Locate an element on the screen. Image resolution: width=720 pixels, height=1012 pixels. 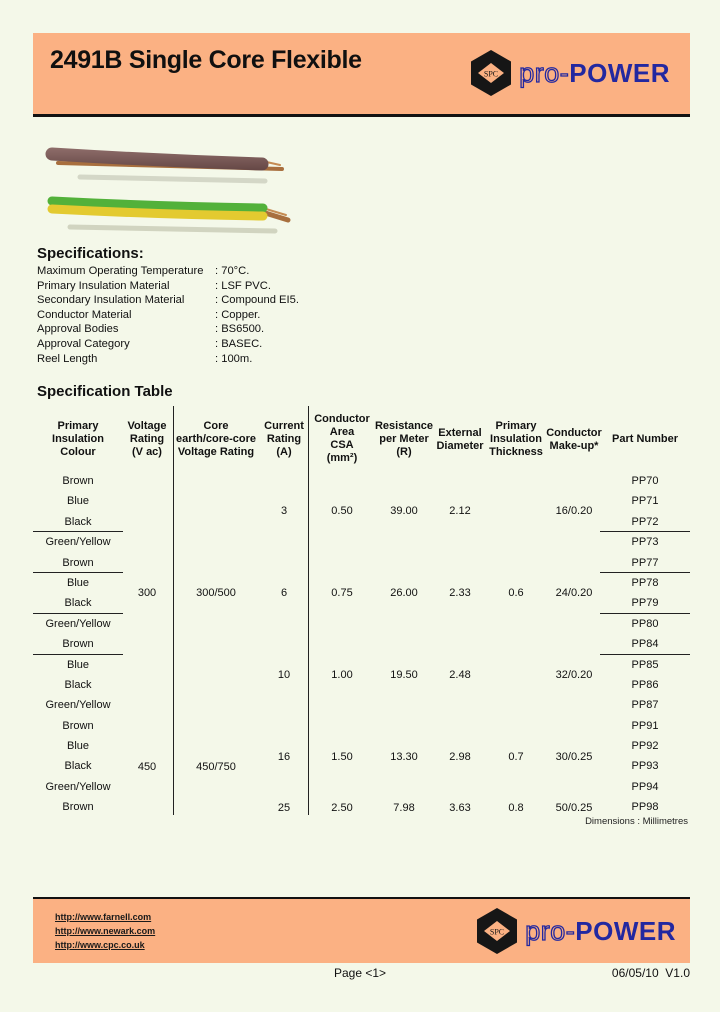
cell-diameter: 2.98 is located at coordinates (460, 757).